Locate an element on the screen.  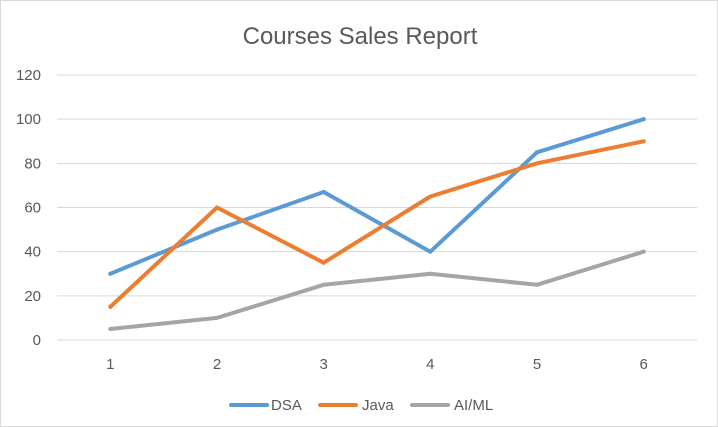
y-axis-ticks: 0 20 40 60 80 100 120 is located at coordinates (28, 208).